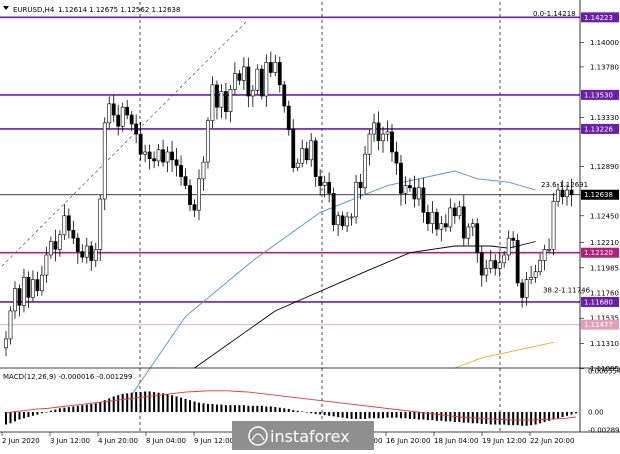 The width and height of the screenshot is (620, 454). What do you see at coordinates (70, 441) in the screenshot?
I see `time-tick-label: 3 Jun 12:00` at bounding box center [70, 441].